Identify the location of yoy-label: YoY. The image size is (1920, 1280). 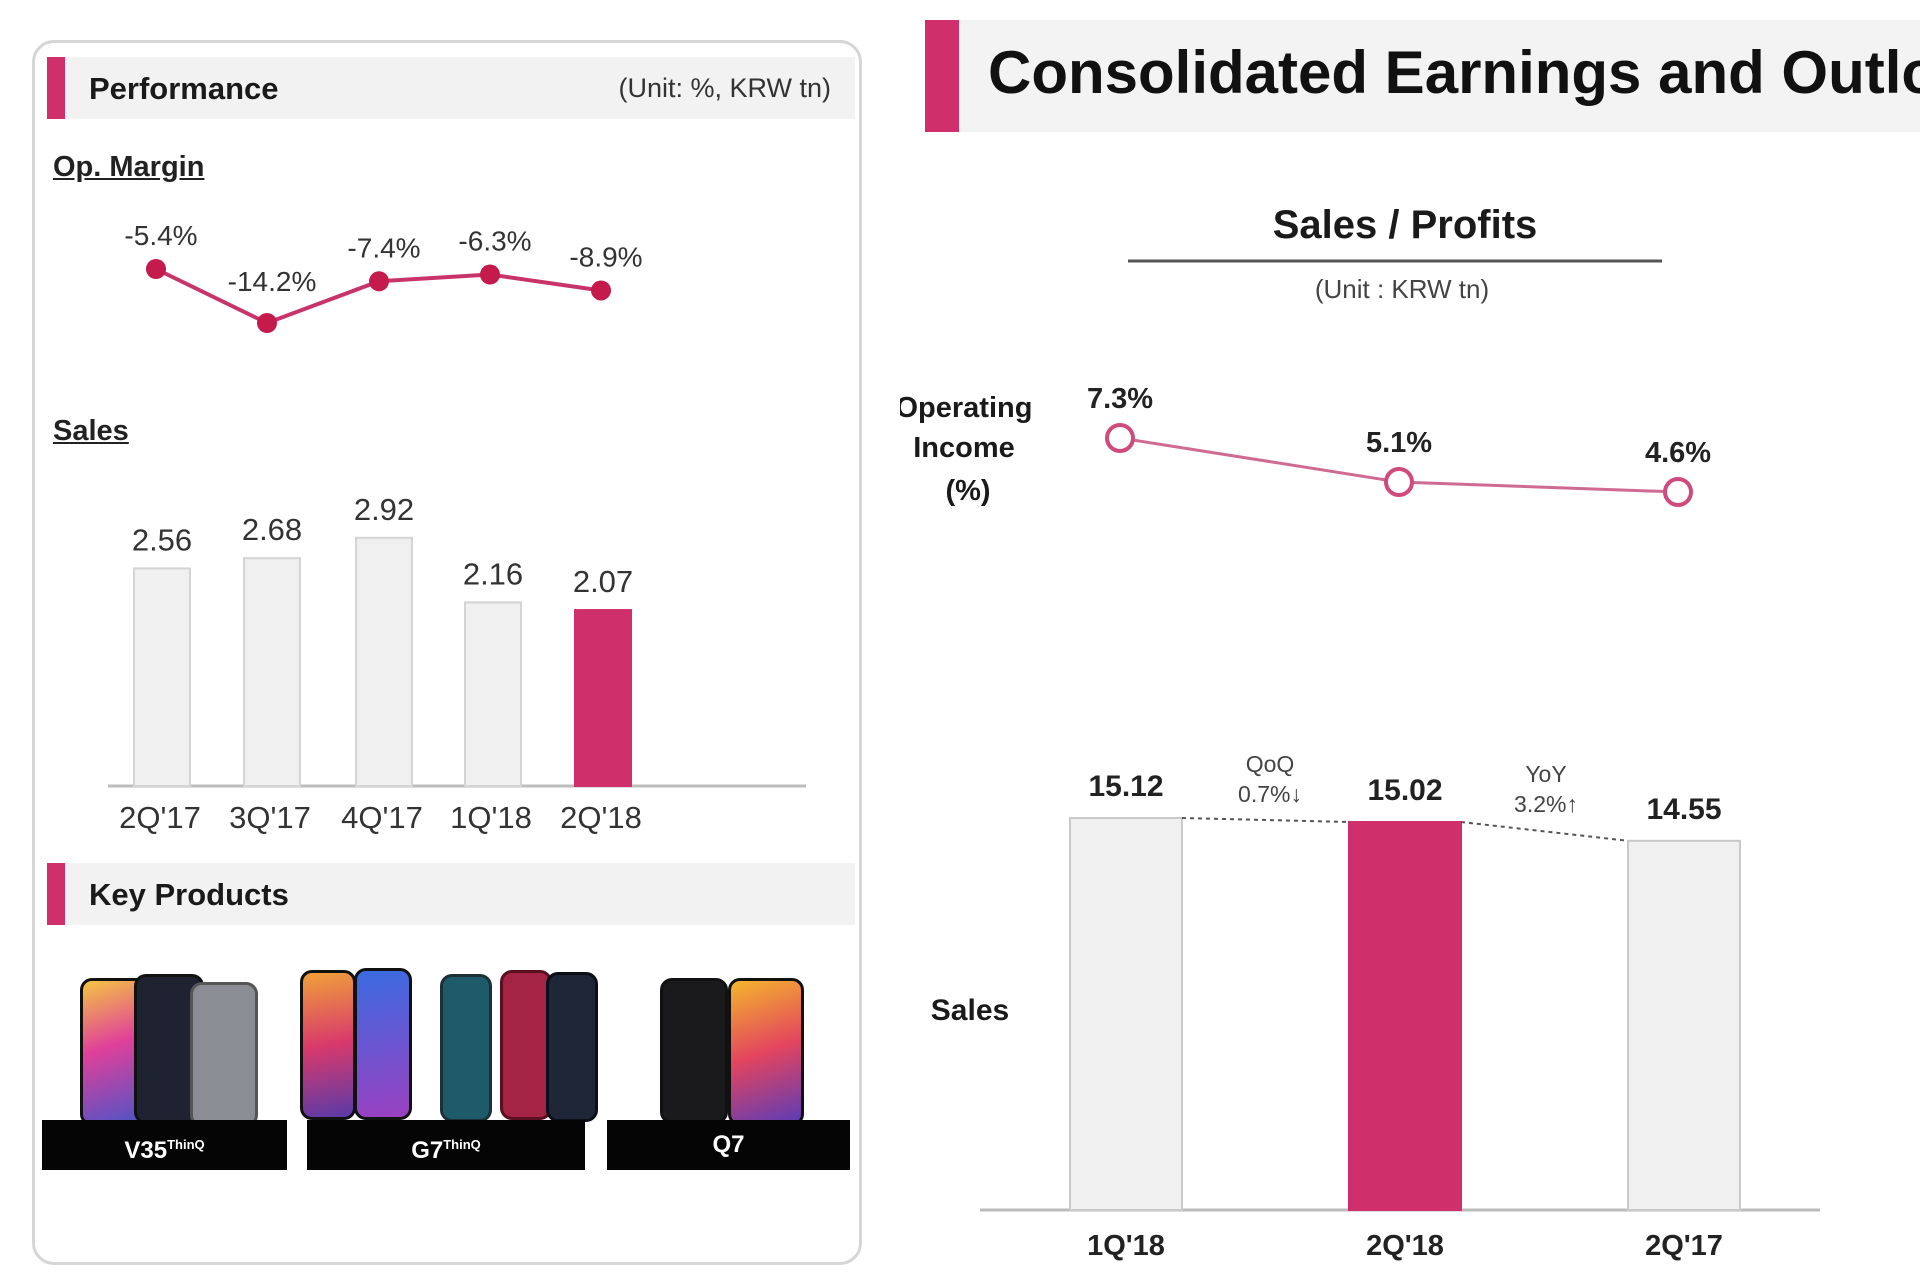
(1545, 774).